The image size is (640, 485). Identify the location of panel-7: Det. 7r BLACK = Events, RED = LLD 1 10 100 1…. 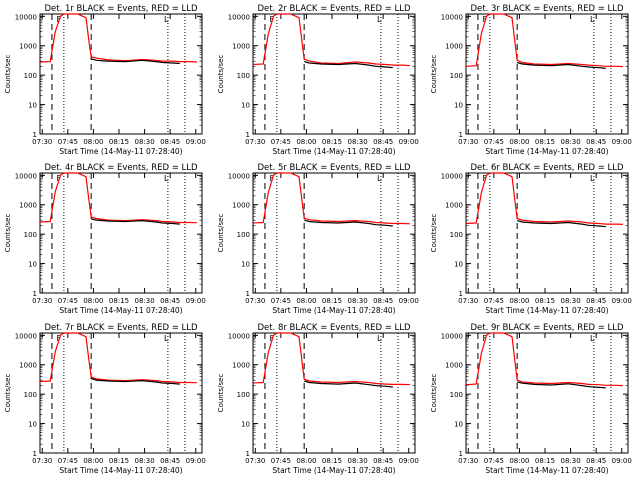
(105, 399).